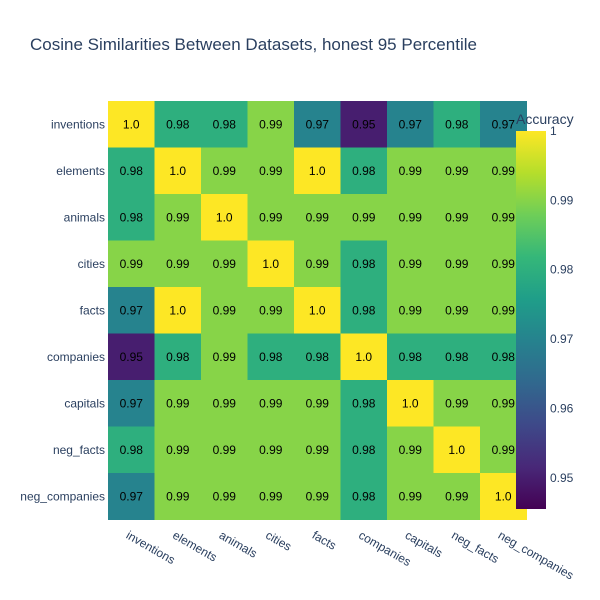 The width and height of the screenshot is (600, 600). What do you see at coordinates (151, 547) in the screenshot?
I see `x-tick-label: inventions` at bounding box center [151, 547].